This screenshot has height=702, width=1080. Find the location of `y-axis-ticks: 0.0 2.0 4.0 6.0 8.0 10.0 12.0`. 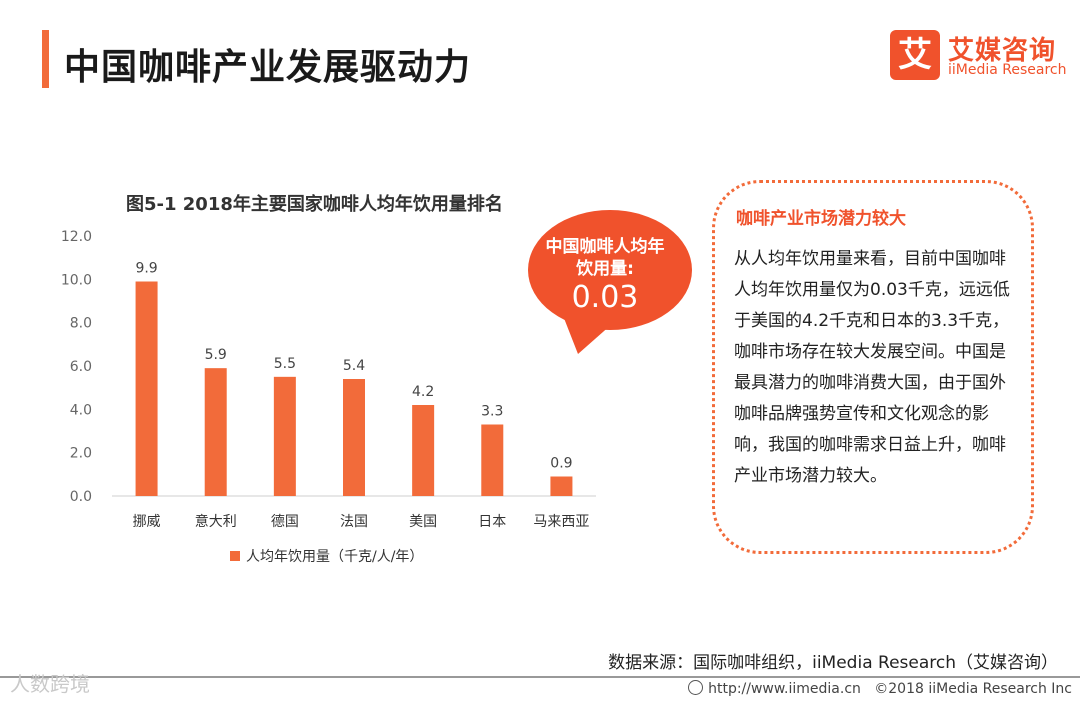

y-axis-ticks: 0.0 2.0 4.0 6.0 8.0 10.0 12.0 is located at coordinates (76, 367).